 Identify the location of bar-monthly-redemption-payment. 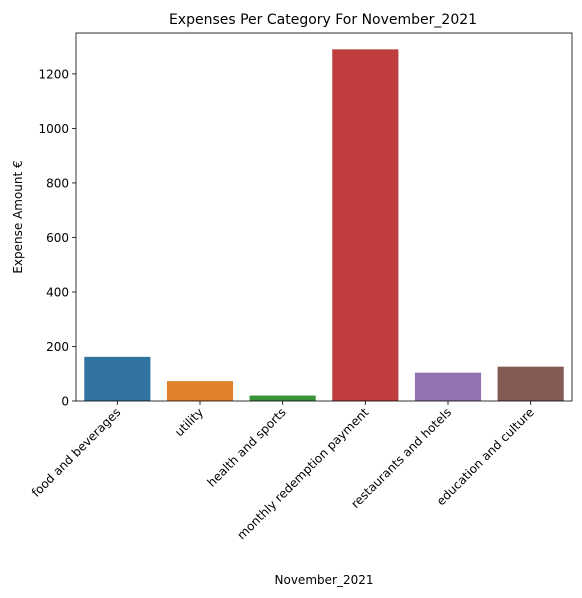
(365, 225).